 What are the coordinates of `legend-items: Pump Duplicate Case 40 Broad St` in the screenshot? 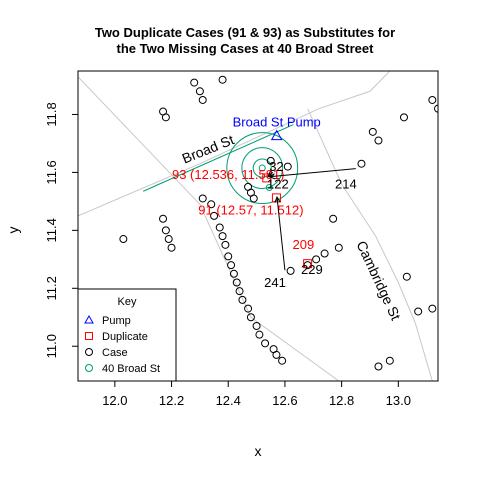 It's located at (122, 344).